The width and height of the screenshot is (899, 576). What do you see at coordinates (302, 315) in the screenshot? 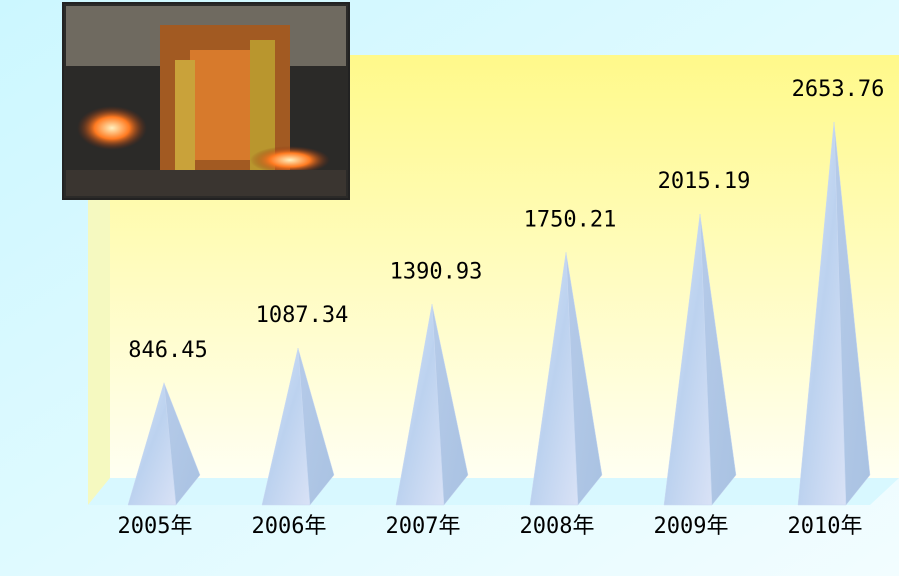
I see `value-label: 1087.34` at bounding box center [302, 315].